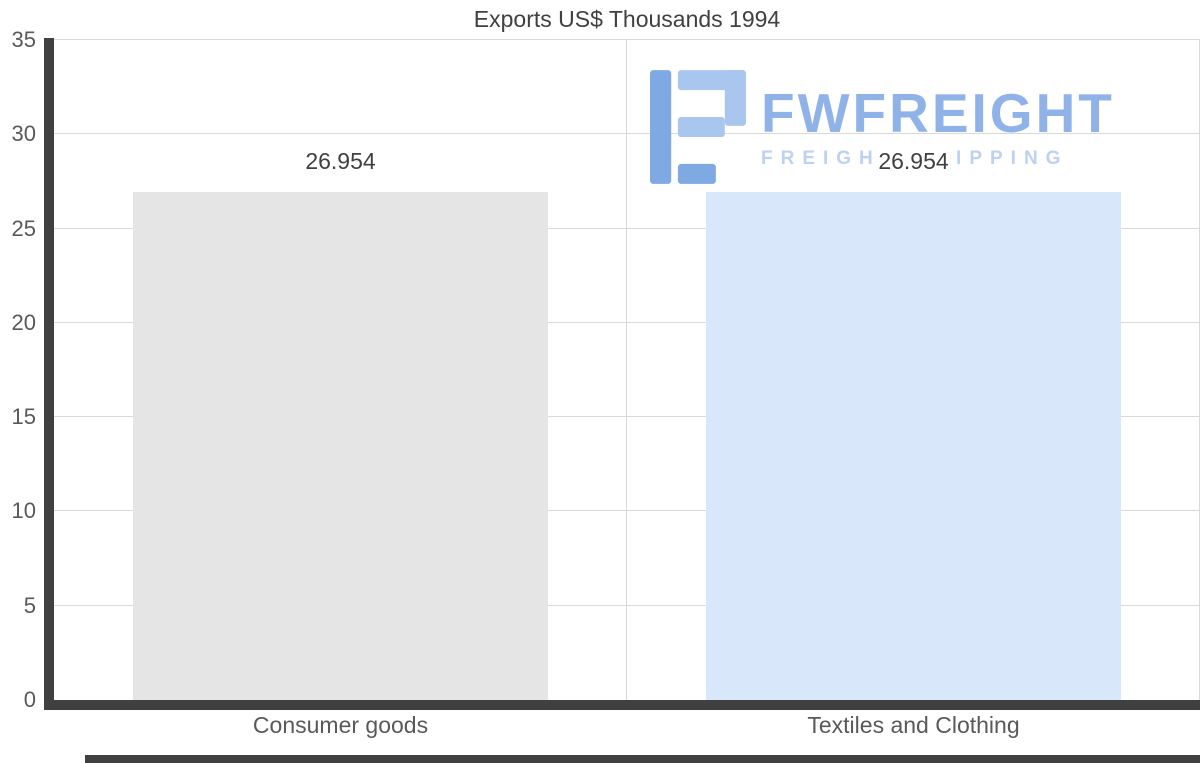  I want to click on y-axis: 0 5 10 15 20 25 30 35, so click(22, 370).